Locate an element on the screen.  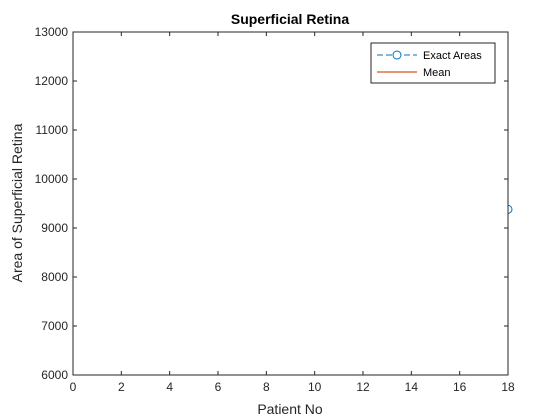
legend-box is located at coordinates (433, 63).